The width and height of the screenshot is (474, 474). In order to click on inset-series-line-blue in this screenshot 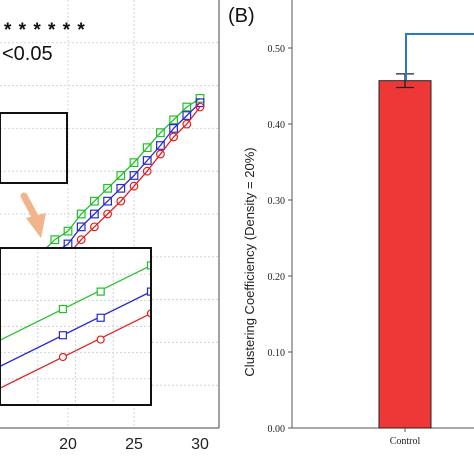, I will do `click(75, 329)`.